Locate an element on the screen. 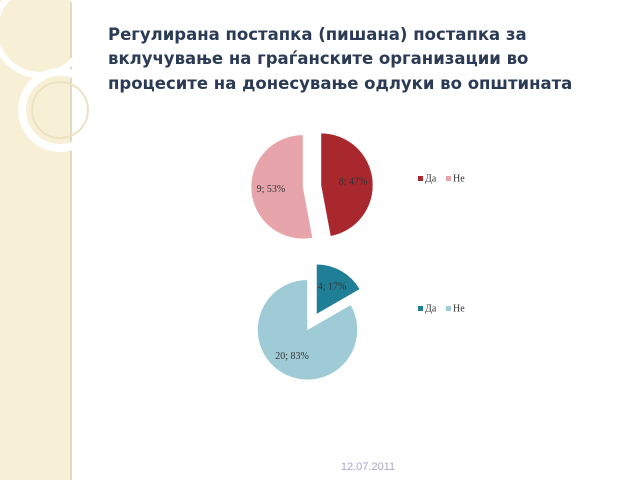 This screenshot has height=480, width=640. title-line: вклучување на граѓанските организации во is located at coordinates (318, 58).